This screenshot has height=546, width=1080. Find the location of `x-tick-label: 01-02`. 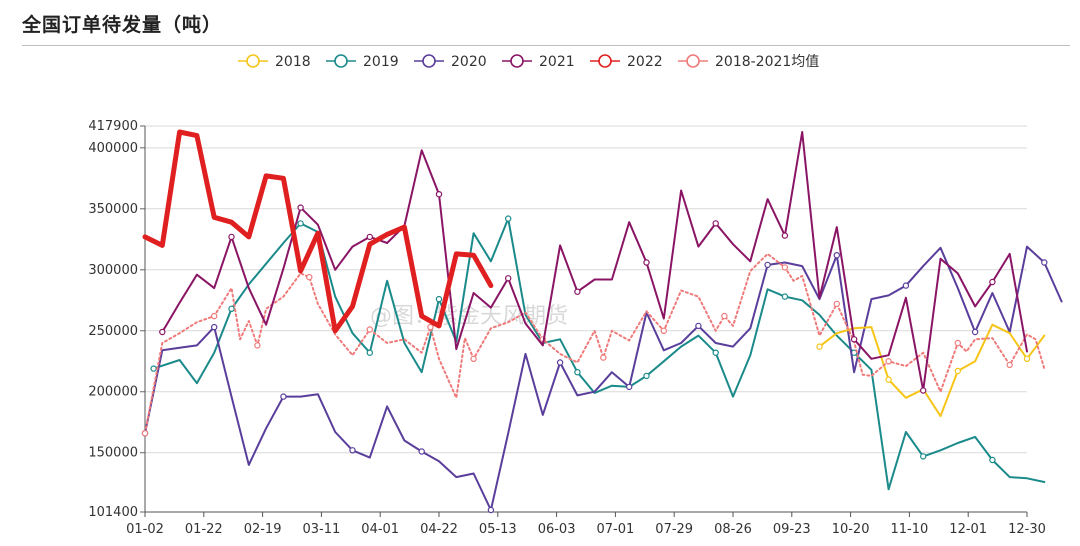

x-tick-label: 01-02 is located at coordinates (145, 529).